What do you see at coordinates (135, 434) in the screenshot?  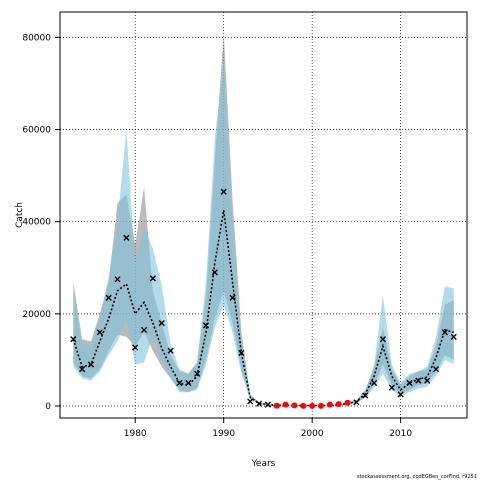 I see `x-tick-label: 1980` at bounding box center [135, 434].